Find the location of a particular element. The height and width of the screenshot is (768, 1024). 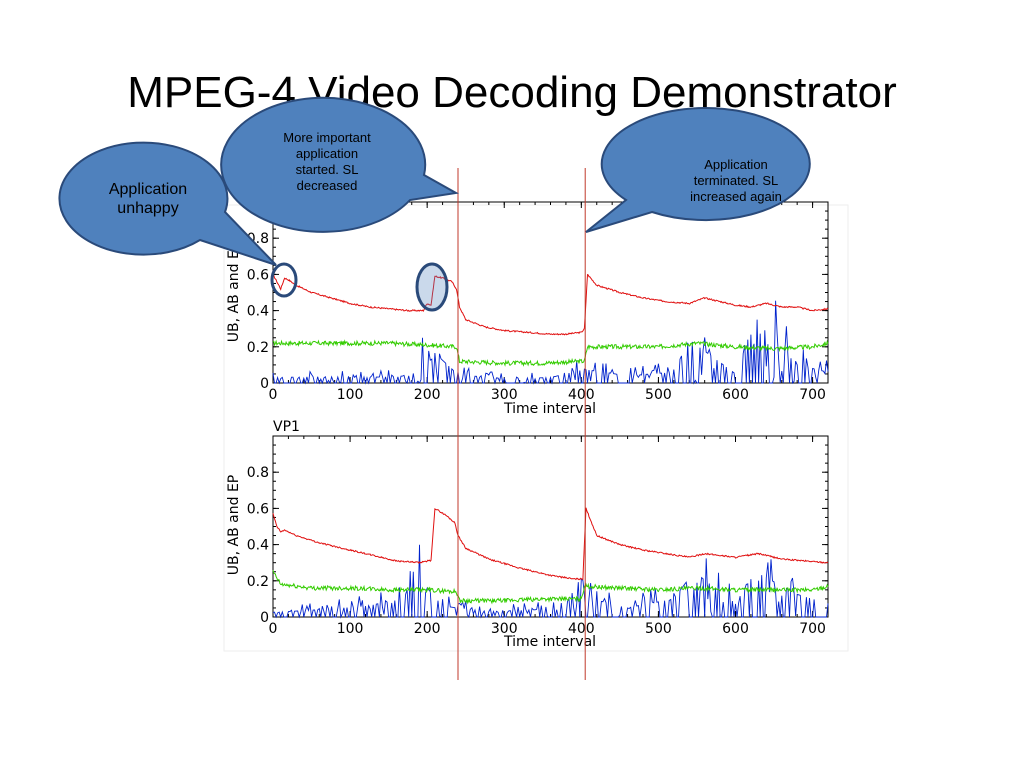

callout-line: application is located at coordinates (327, 153).